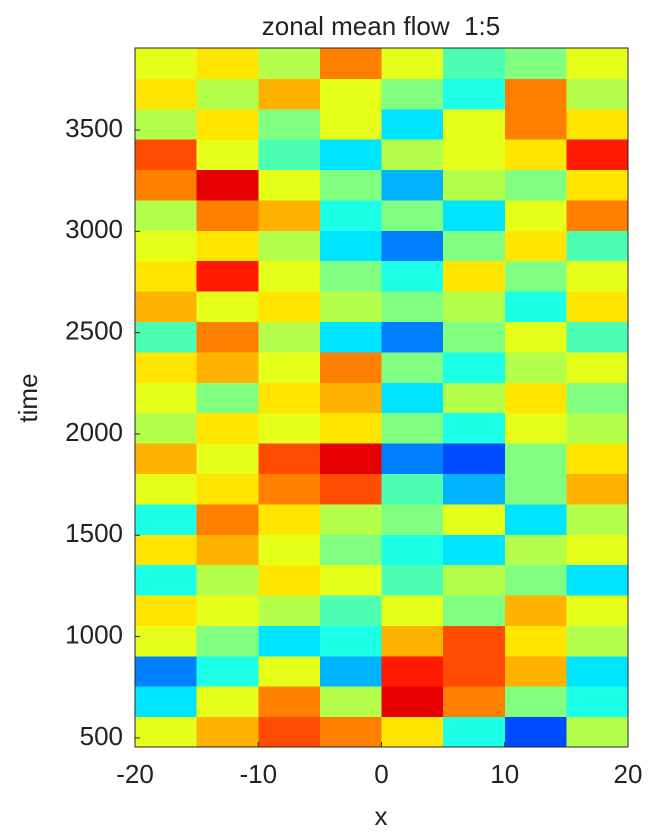  Describe the element at coordinates (94, 432) in the screenshot. I see `y-tick-label: 2000` at that location.